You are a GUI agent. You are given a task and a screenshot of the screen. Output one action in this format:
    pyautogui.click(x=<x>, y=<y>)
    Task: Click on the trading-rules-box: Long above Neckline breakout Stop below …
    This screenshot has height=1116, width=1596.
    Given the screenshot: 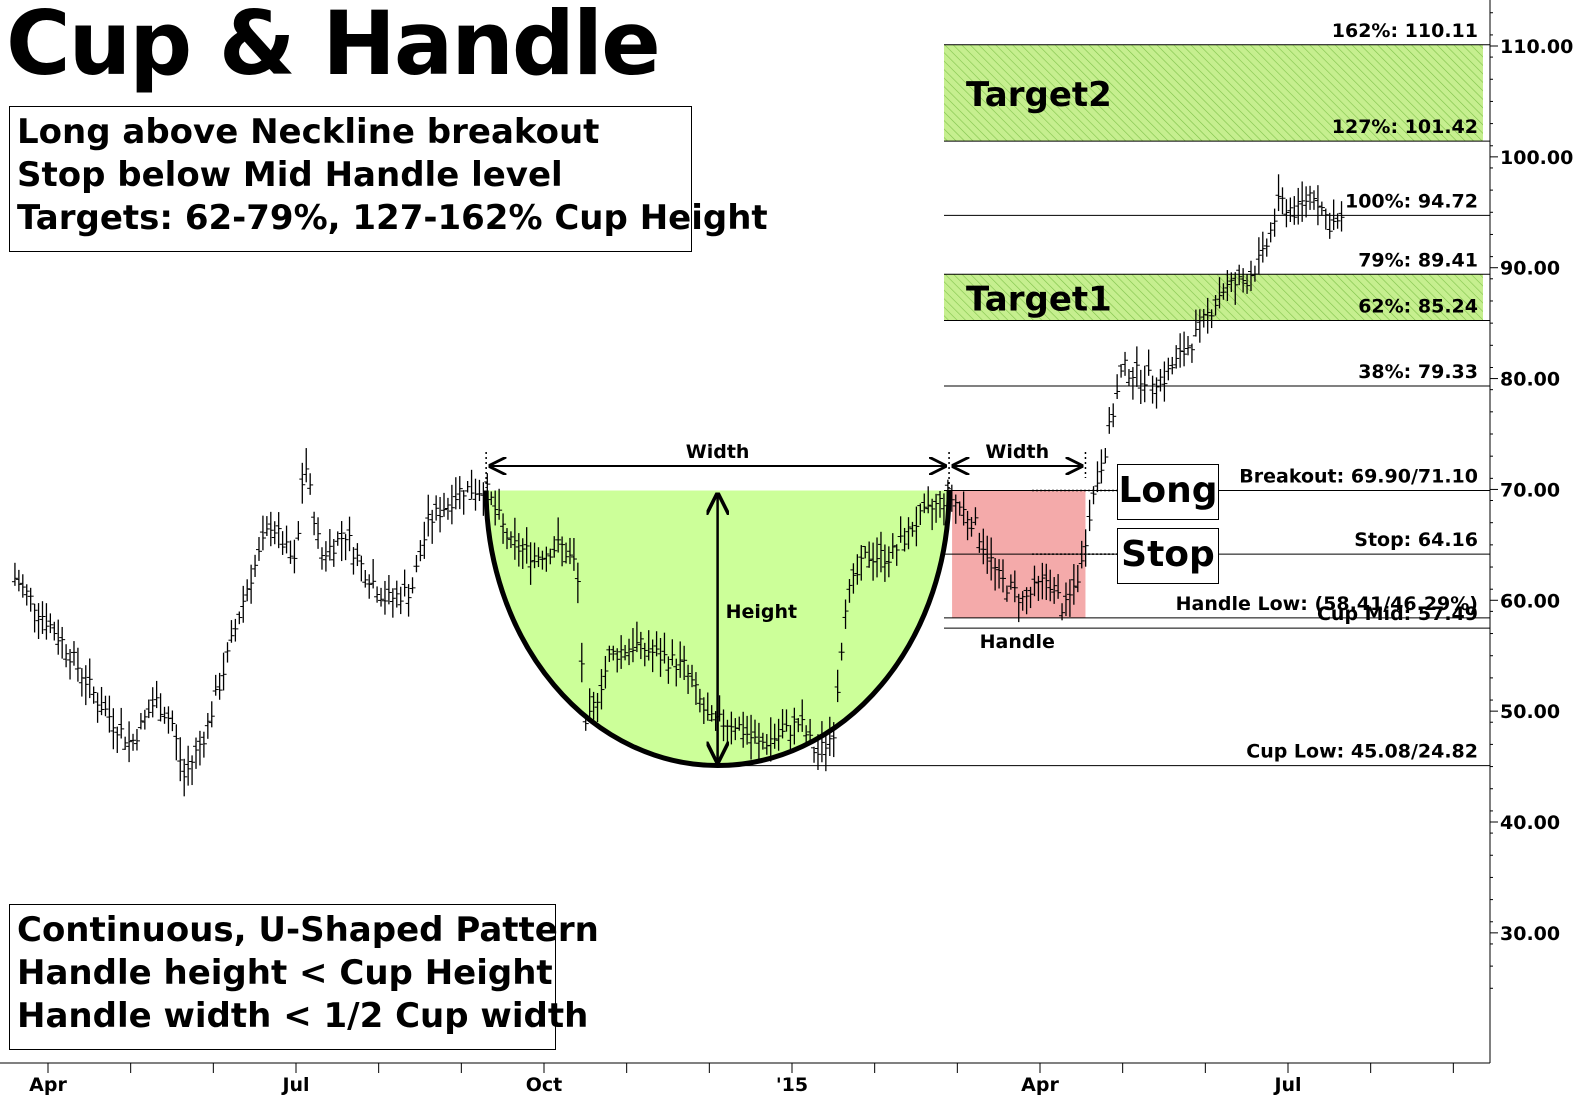 What is the action you would take?
    pyautogui.click(x=388, y=179)
    